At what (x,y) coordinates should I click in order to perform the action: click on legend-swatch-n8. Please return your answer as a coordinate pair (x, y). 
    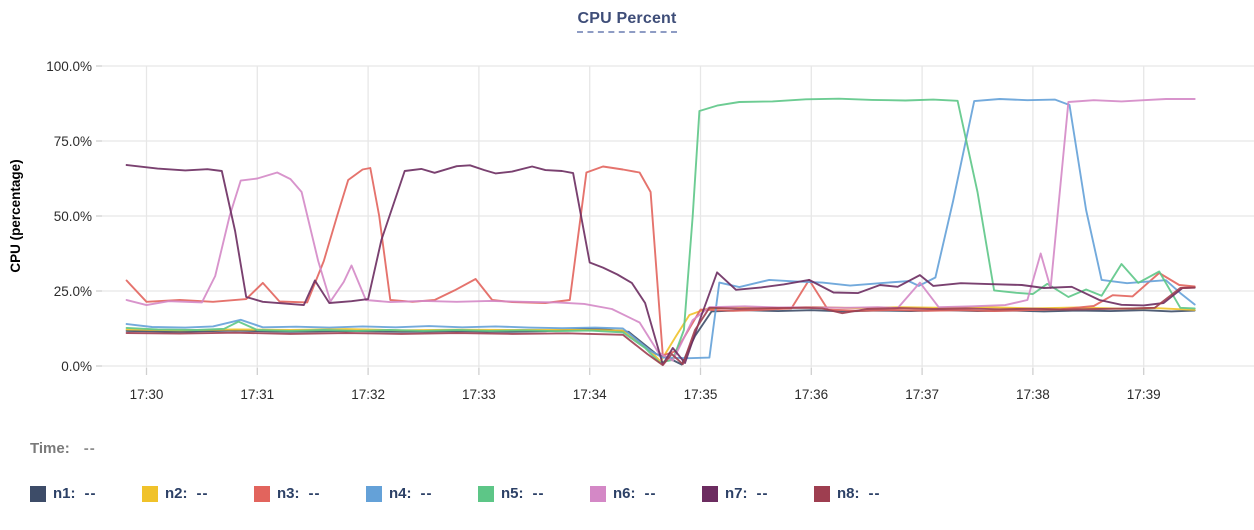
    Looking at the image, I should click on (822, 493).